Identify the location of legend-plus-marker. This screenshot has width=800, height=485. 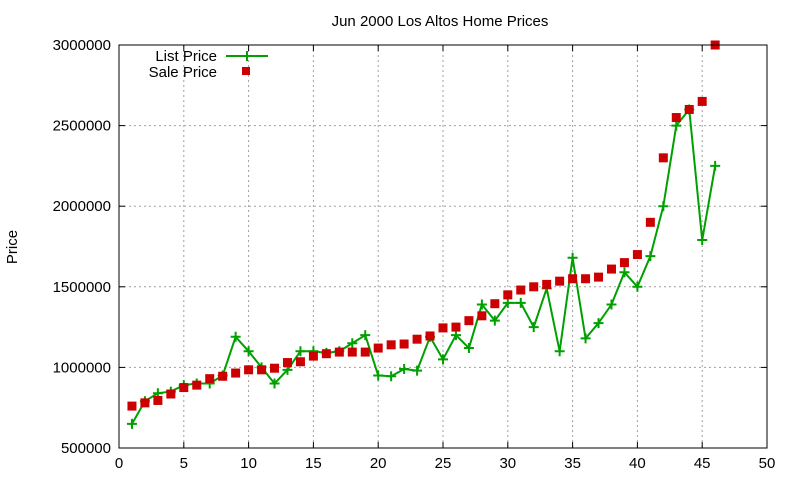
(247, 56).